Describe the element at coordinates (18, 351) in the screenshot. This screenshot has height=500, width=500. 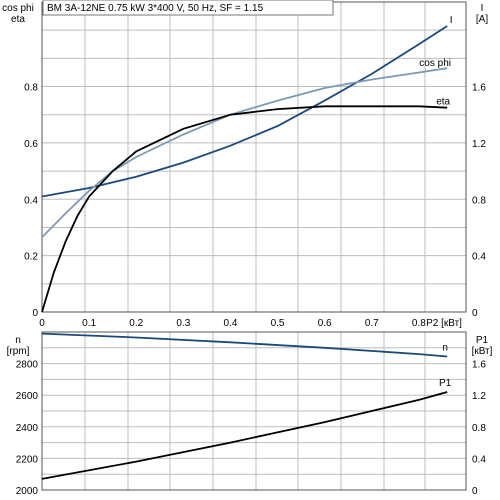
I see `bottom-left-axis-unit: [rpm]` at that location.